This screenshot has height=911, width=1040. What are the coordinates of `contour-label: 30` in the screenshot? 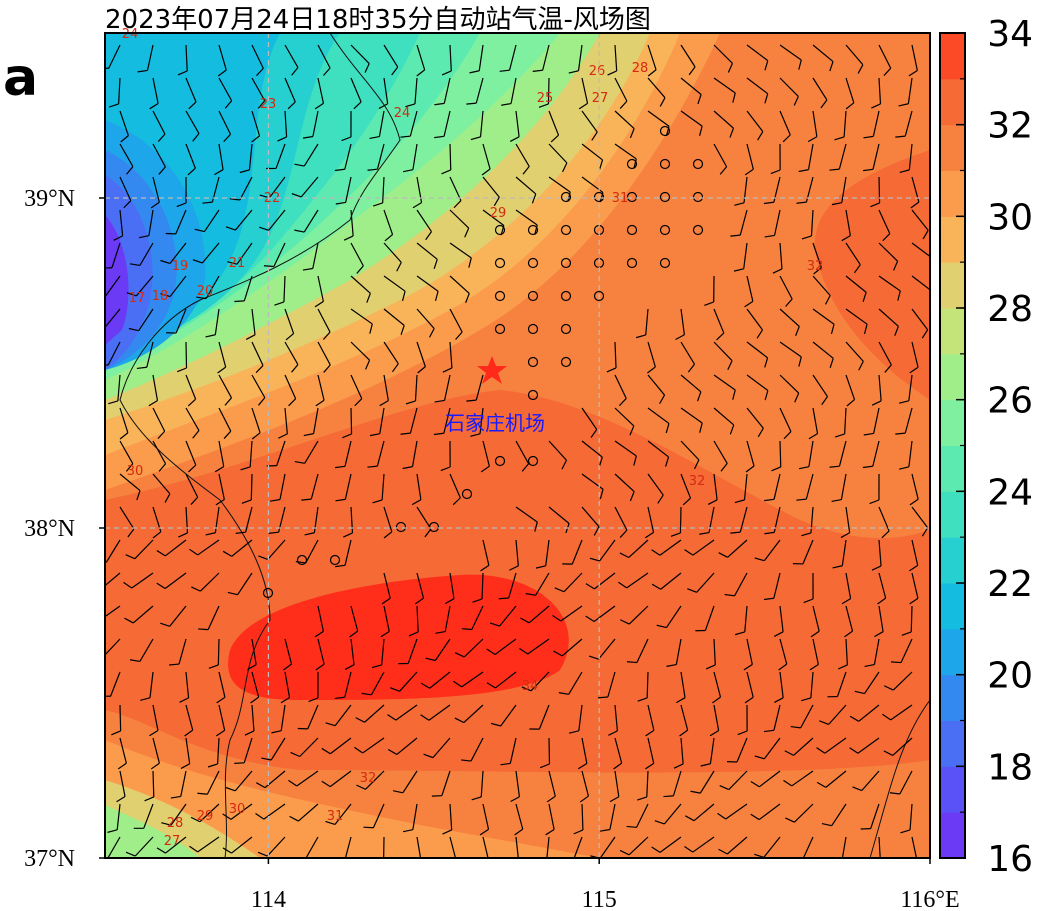 It's located at (237, 809).